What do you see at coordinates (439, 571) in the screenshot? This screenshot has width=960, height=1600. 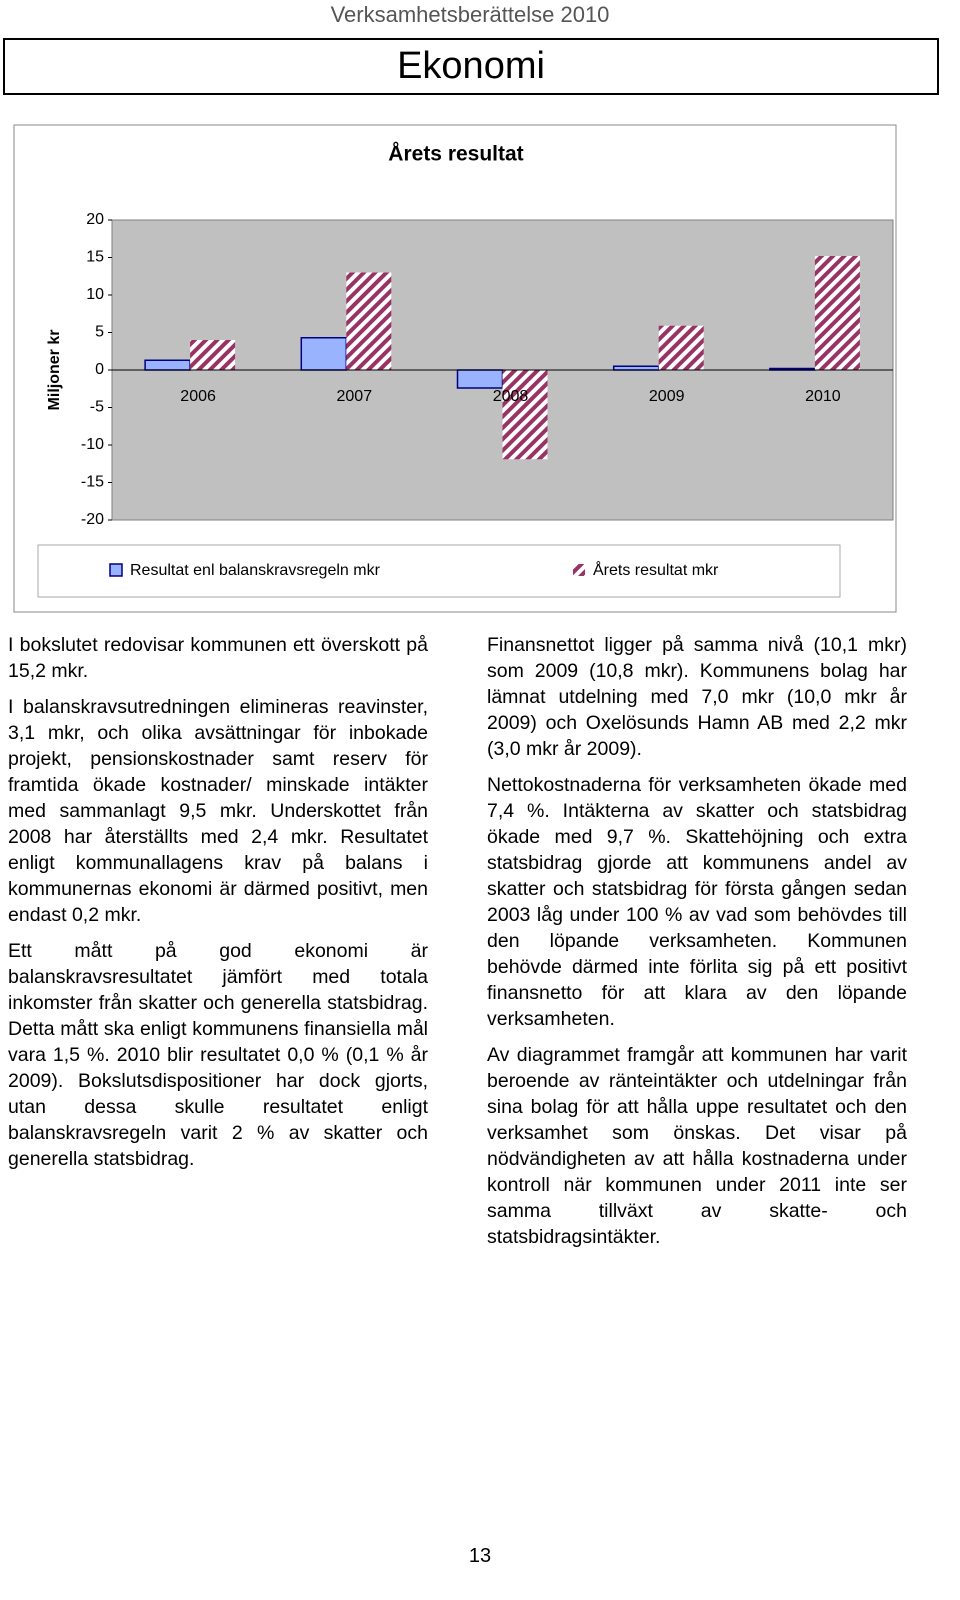 I see `legend-box` at bounding box center [439, 571].